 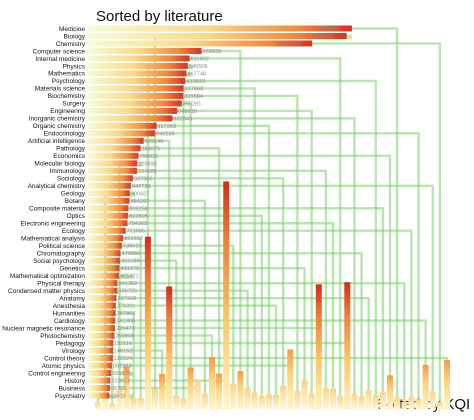 I want to click on value-label: 996705, so click(x=117, y=389).